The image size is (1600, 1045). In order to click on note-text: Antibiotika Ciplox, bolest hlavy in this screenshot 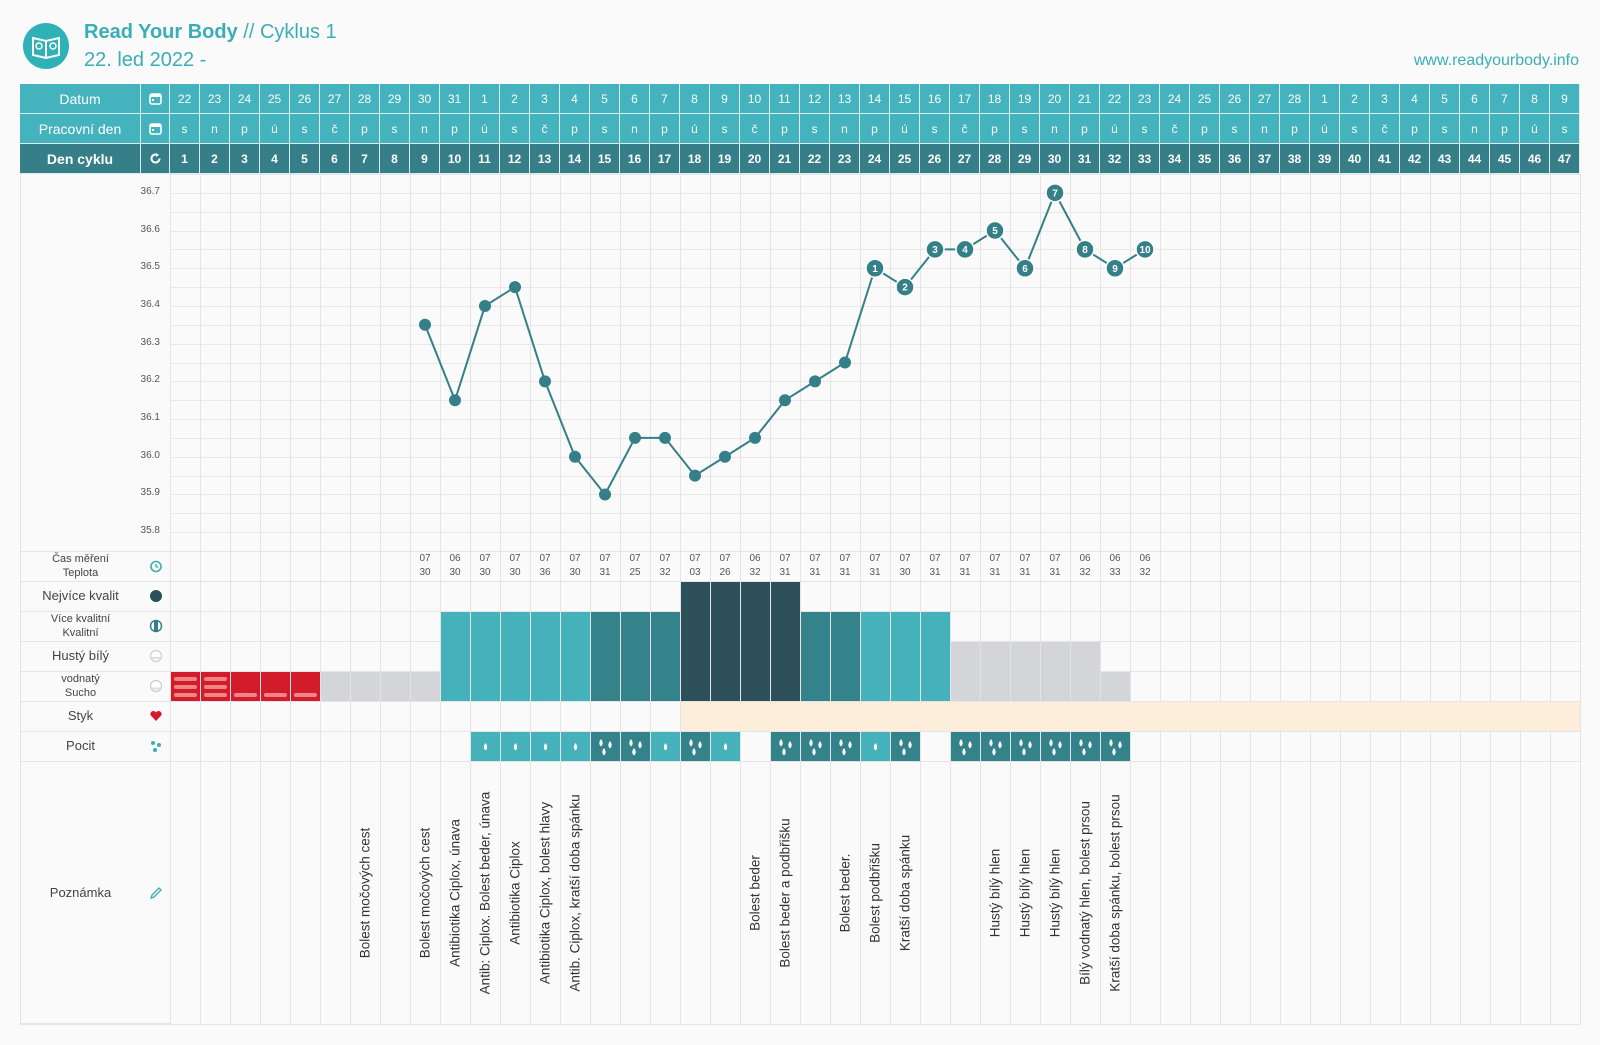, I will do `click(545, 892)`.